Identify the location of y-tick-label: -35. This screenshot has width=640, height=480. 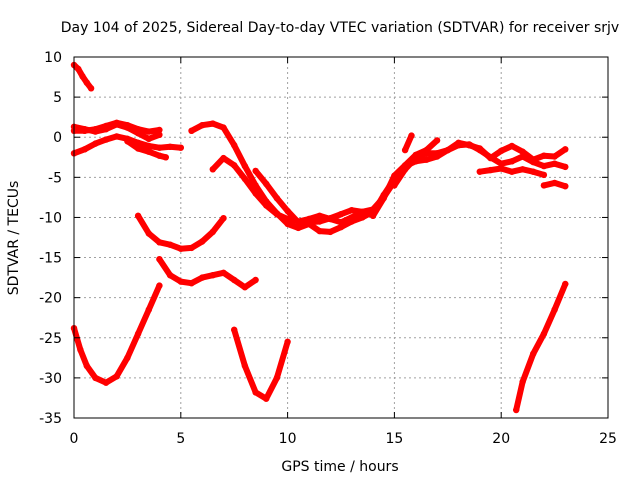
(50, 419).